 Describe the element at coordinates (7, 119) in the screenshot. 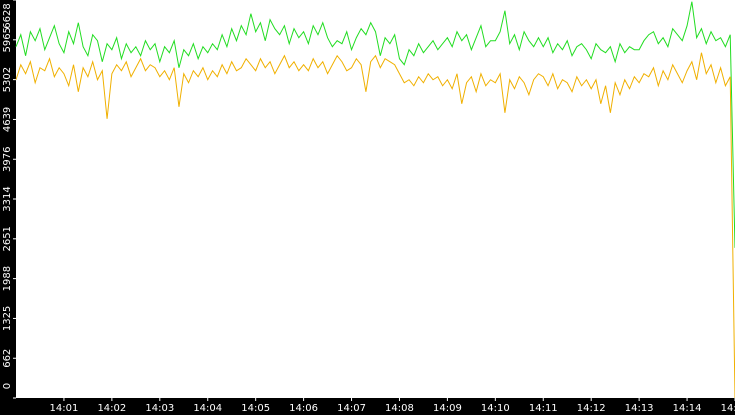

I see `y-tick-label: 4639` at that location.